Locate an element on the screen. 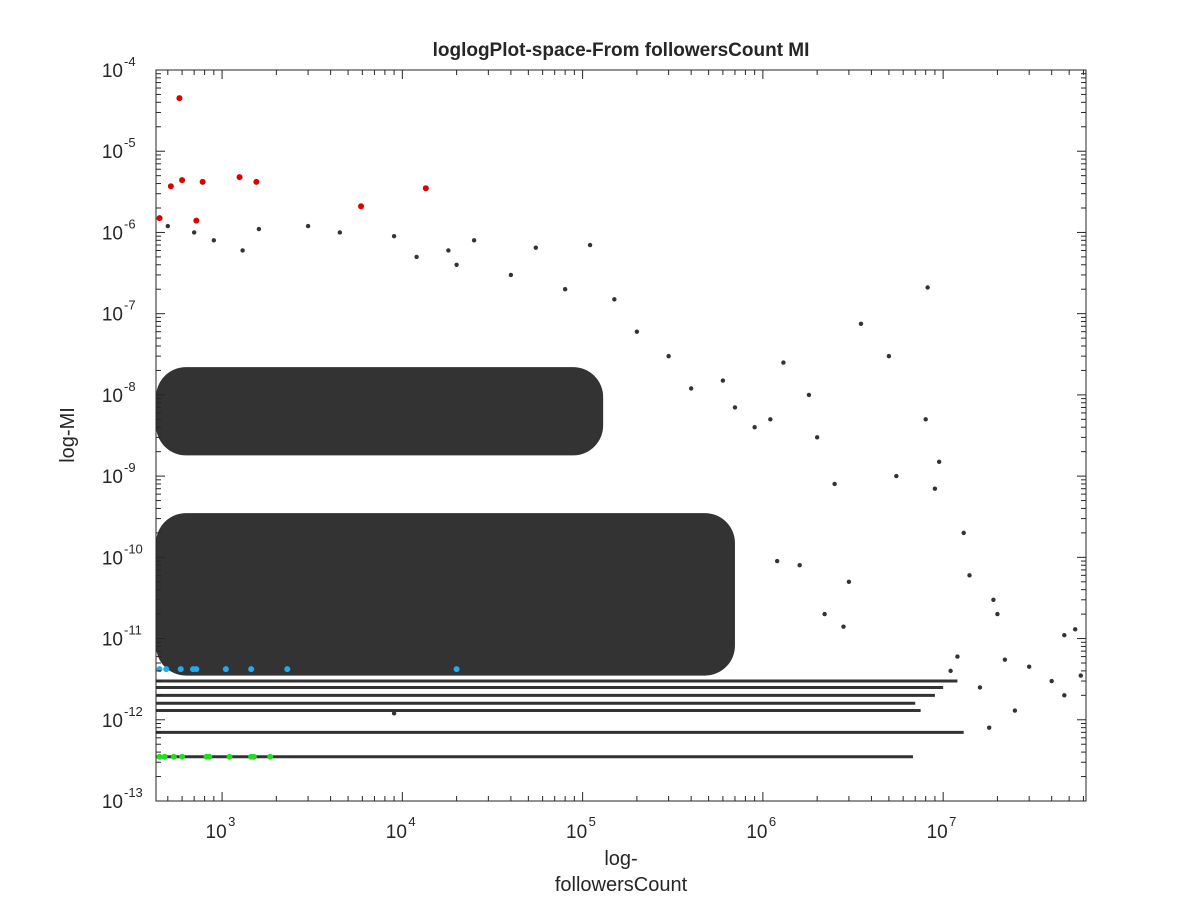  x-tick-exponent-2: 5 is located at coordinates (592, 821).